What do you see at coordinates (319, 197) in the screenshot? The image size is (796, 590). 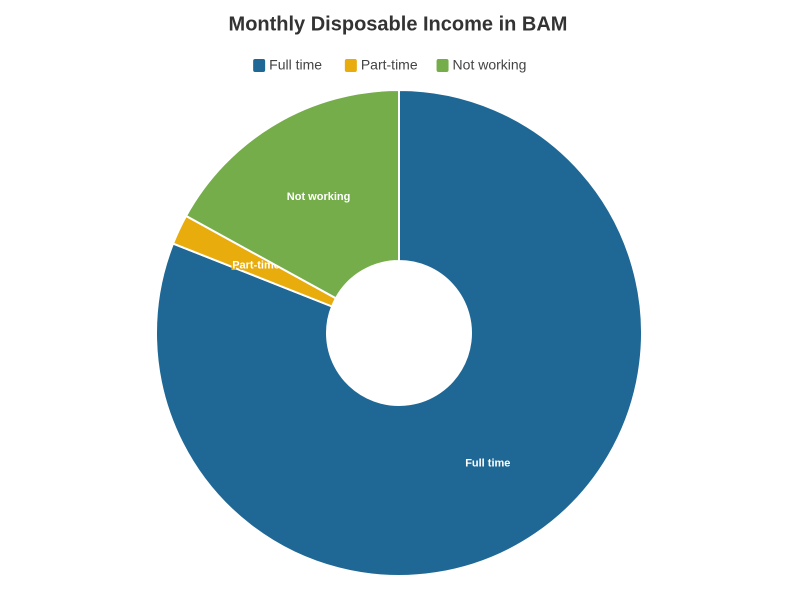 I see `slice-label: Not working` at bounding box center [319, 197].